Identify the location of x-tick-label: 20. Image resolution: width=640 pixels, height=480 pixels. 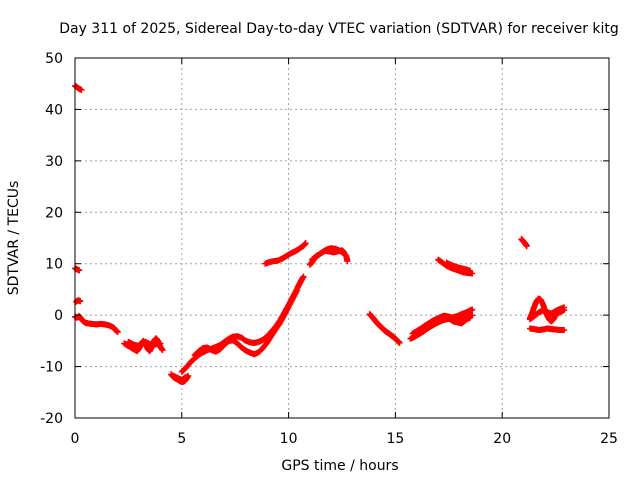
(502, 439).